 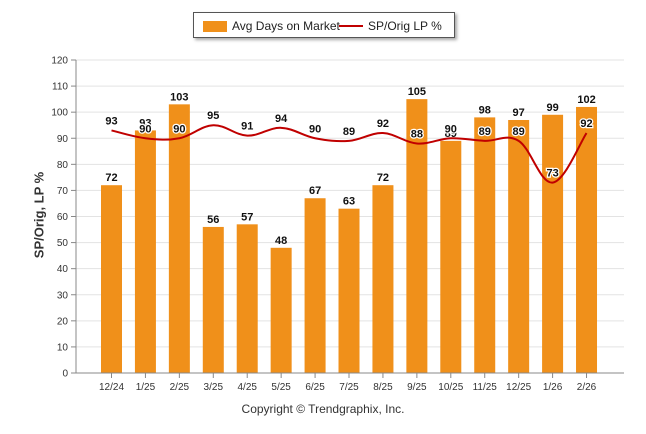 What do you see at coordinates (417, 92) in the screenshot?
I see `bar-value-label: 105` at bounding box center [417, 92].